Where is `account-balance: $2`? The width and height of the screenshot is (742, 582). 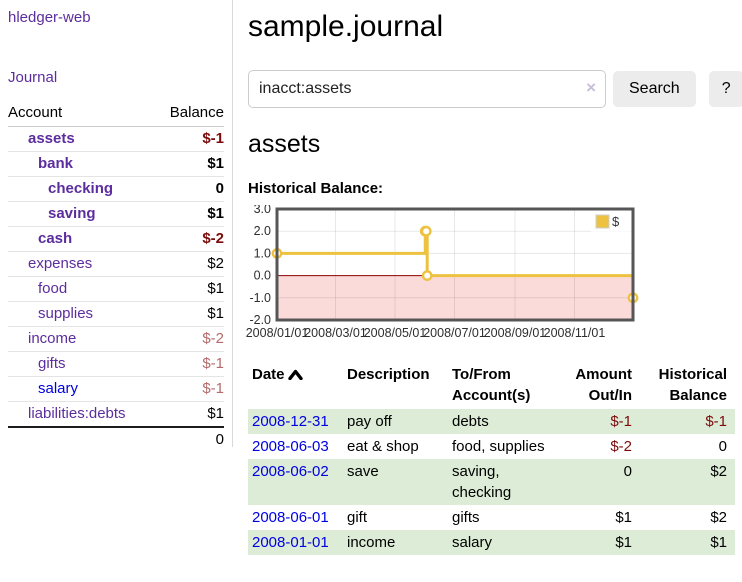
account-balance: $2 is located at coordinates (189, 264).